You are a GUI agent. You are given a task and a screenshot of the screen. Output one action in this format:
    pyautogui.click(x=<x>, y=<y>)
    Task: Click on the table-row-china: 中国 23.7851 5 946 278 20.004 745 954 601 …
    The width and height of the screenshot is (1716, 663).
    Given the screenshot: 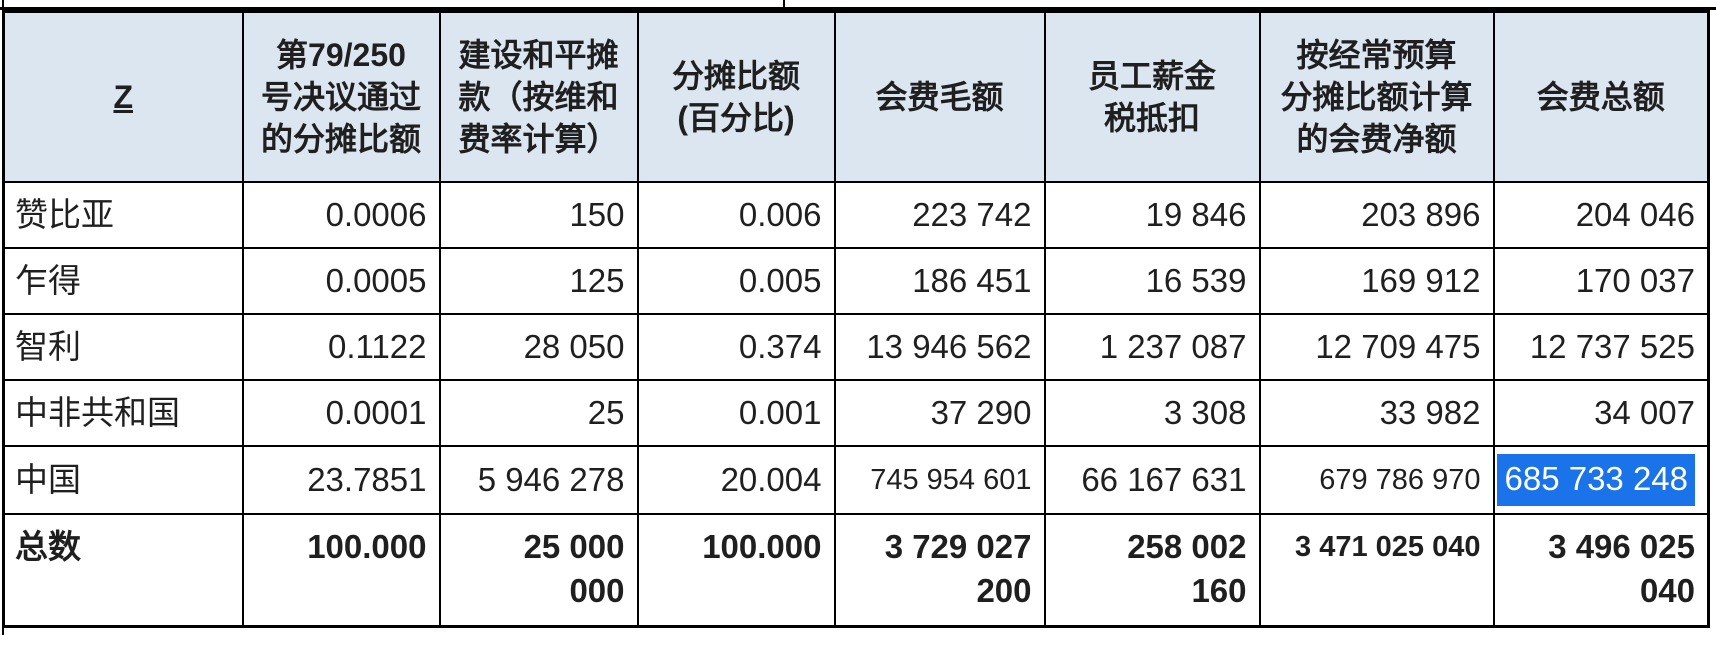 What is the action you would take?
    pyautogui.click(x=856, y=480)
    